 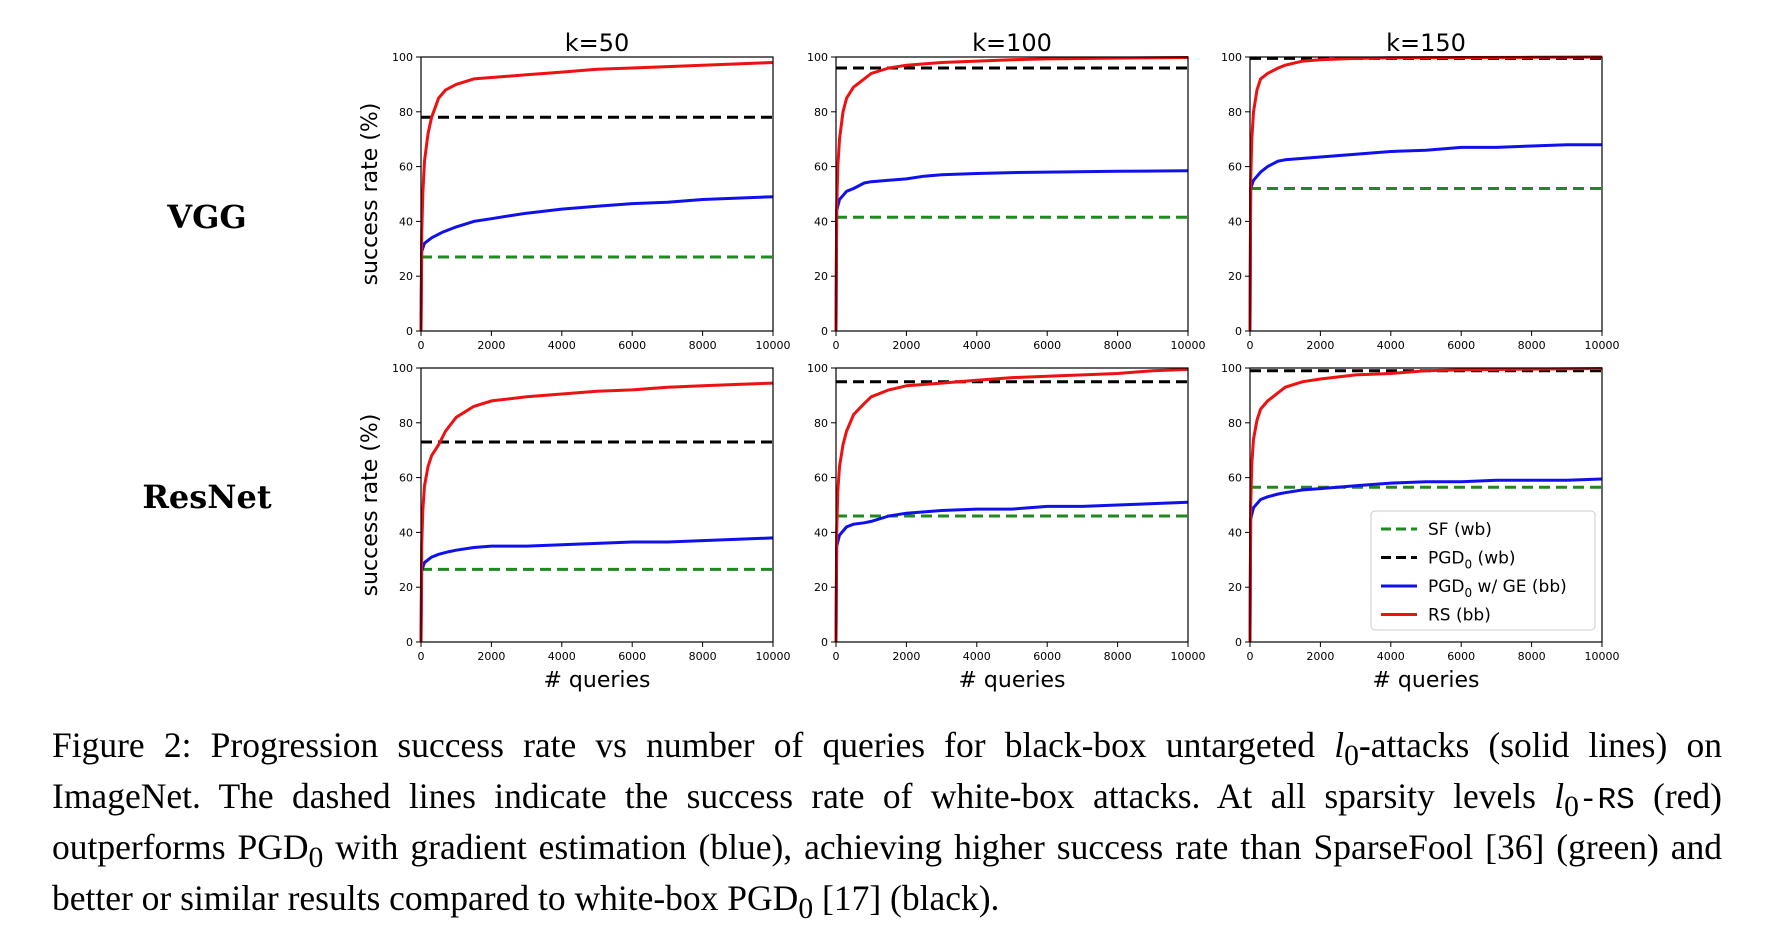 I want to click on panel-title: k=100, so click(x=1012, y=43).